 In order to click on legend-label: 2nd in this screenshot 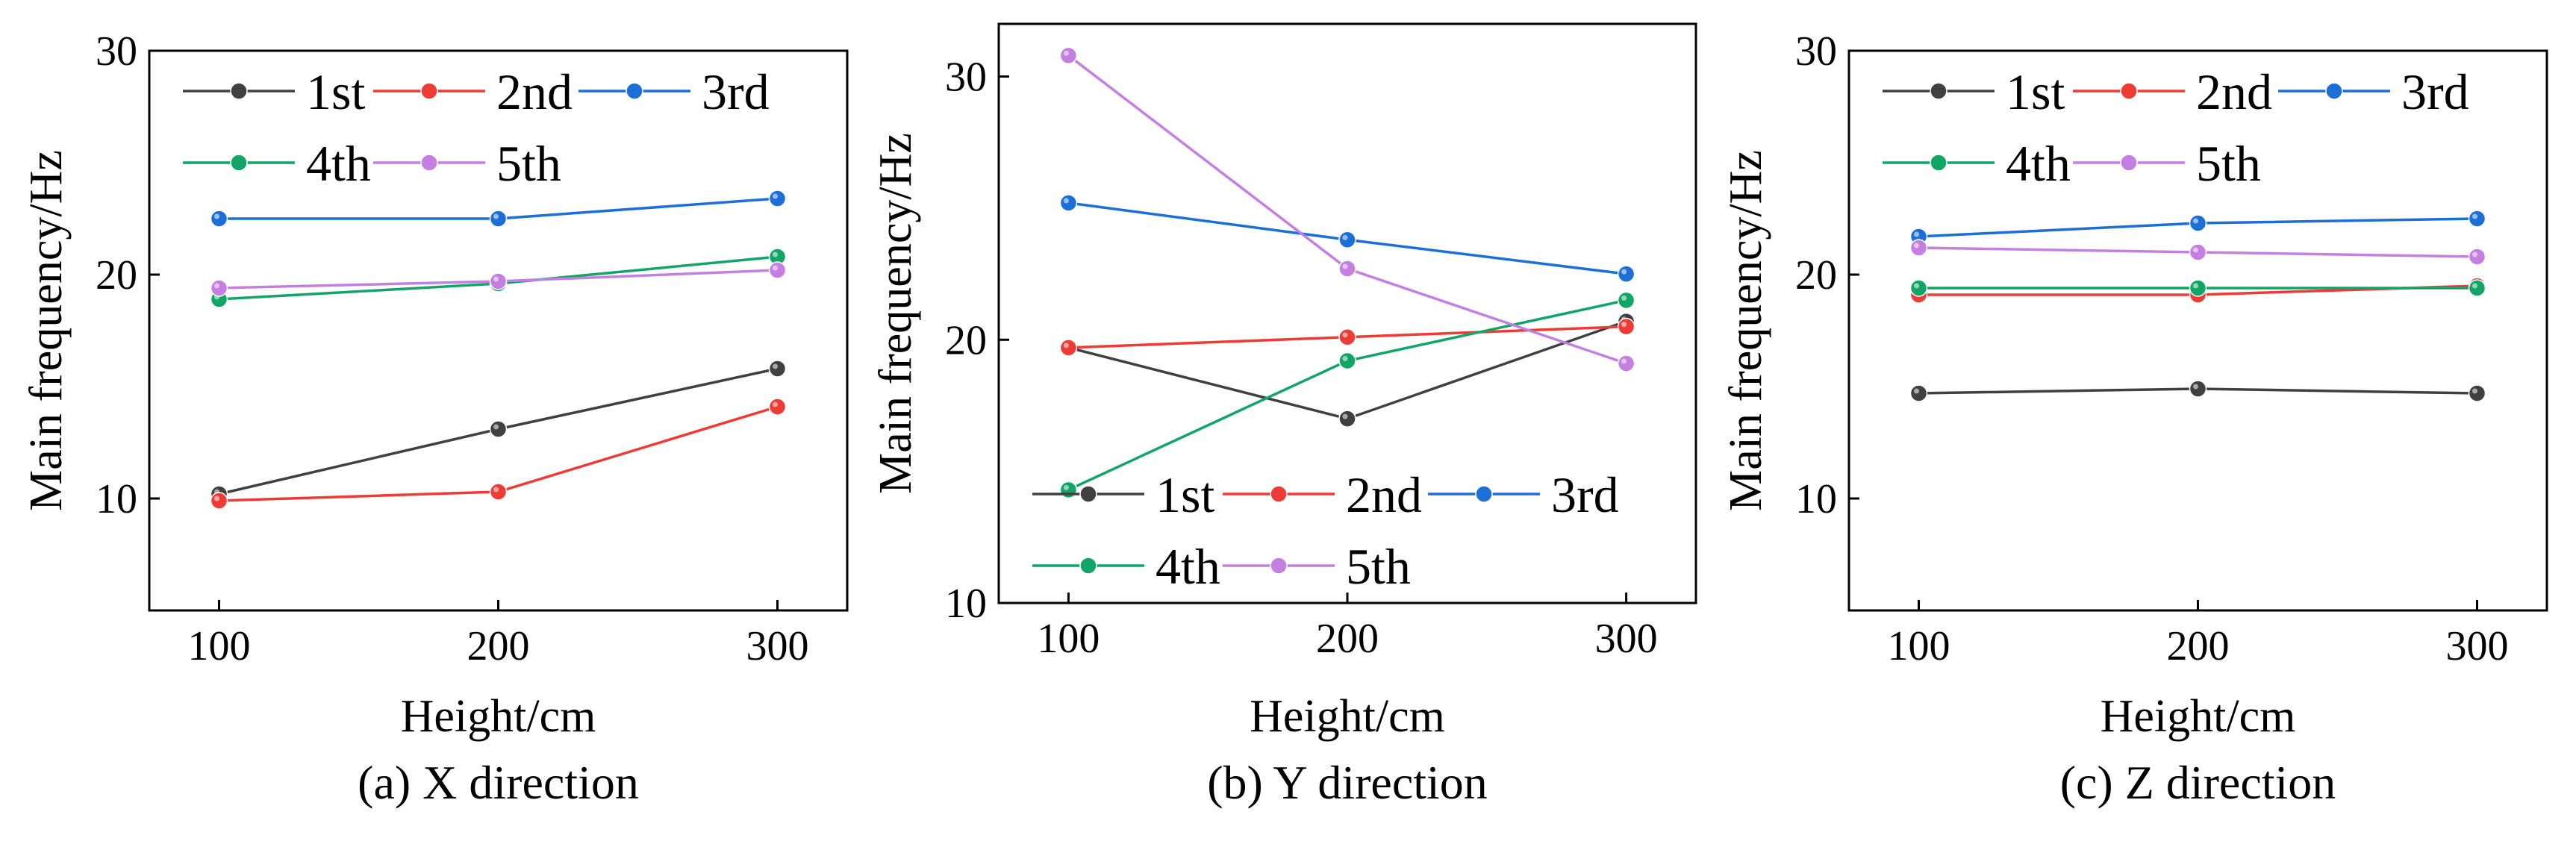, I will do `click(534, 91)`.